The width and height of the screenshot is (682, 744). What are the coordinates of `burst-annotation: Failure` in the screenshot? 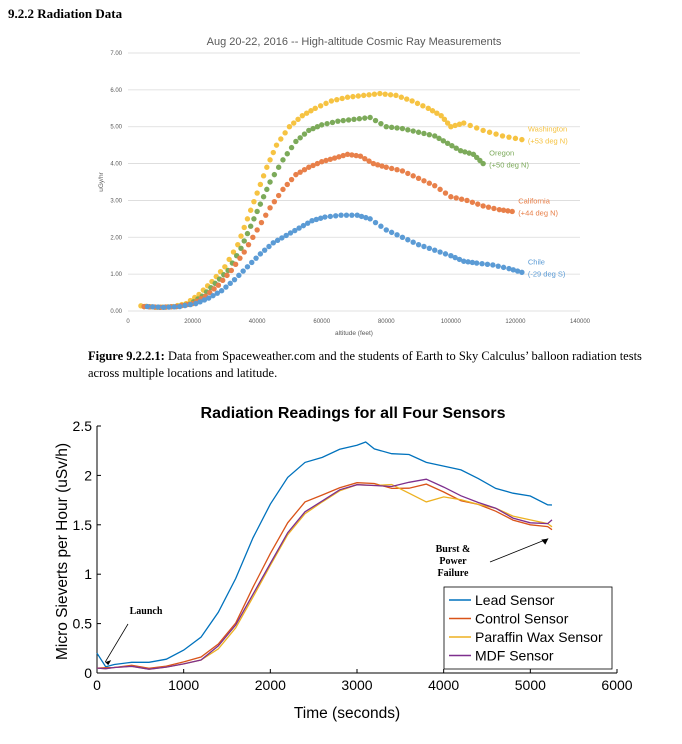 It's located at (453, 573).